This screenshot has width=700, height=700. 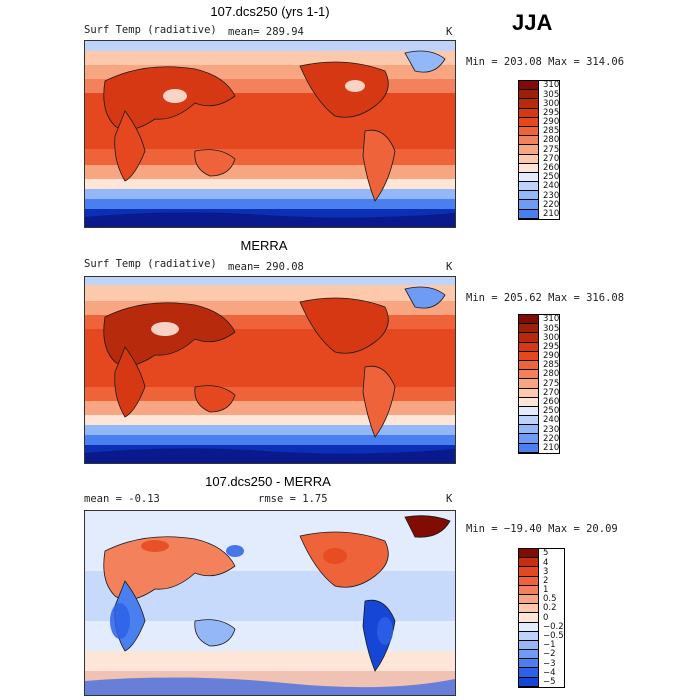 I want to click on panel-3-map-svg, so click(x=270, y=603).